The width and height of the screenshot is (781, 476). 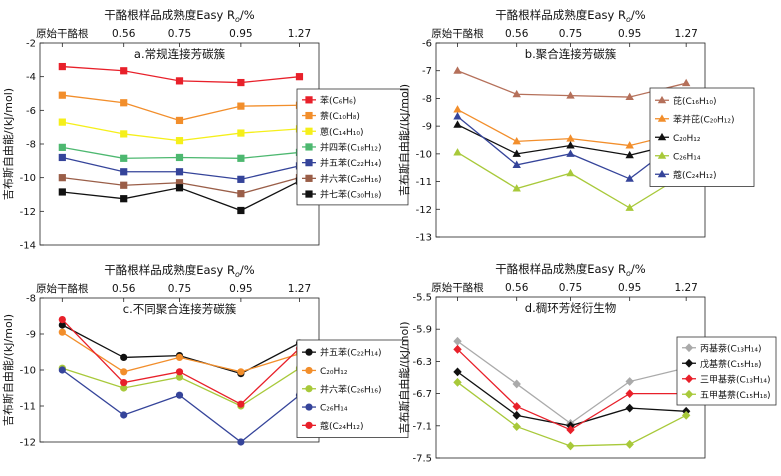 I want to click on x-tick-label: 0.75, so click(x=179, y=289).